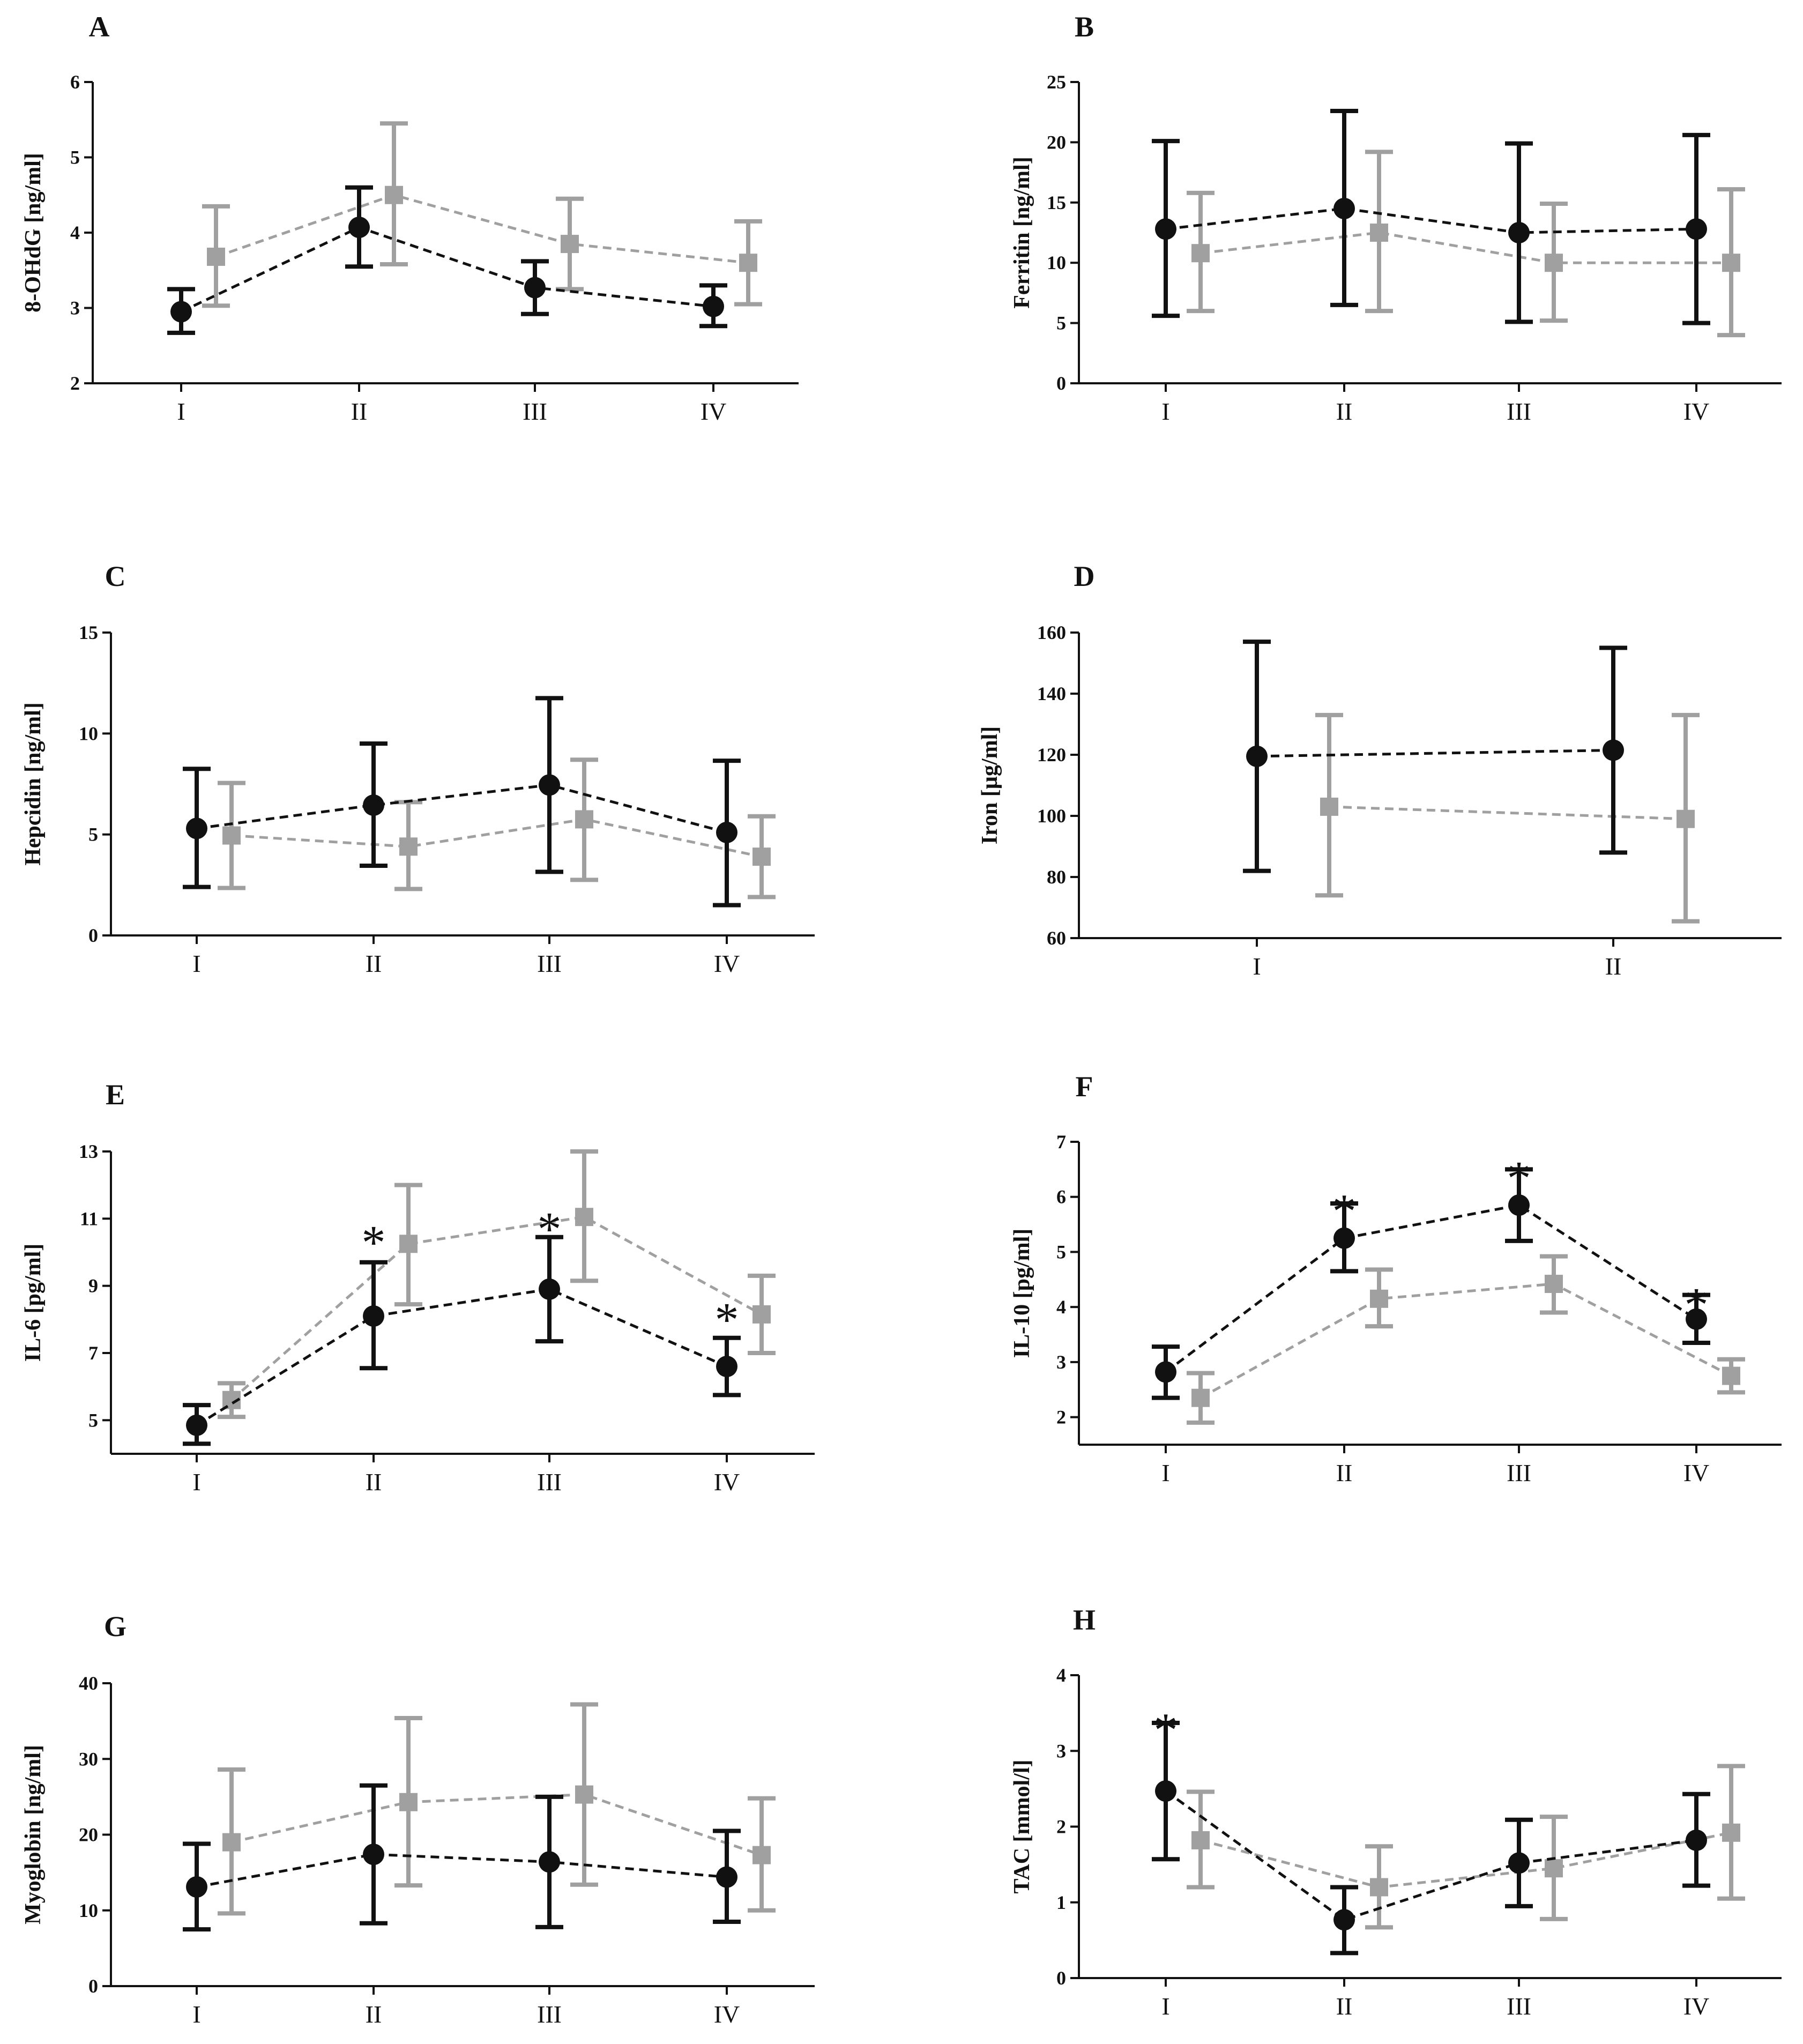 Image resolution: width=1803 pixels, height=2044 pixels. I want to click on panel-letter: D, so click(1084, 576).